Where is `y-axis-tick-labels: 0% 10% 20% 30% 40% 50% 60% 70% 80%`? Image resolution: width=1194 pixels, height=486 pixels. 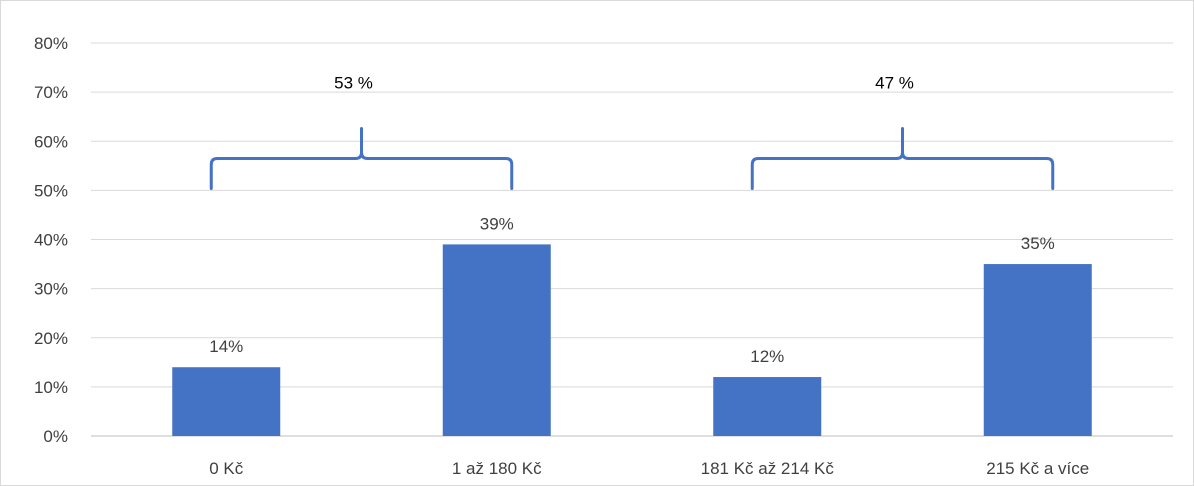
y-axis-tick-labels: 0% 10% 20% 30% 40% 50% 60% 70% 80% is located at coordinates (51, 240).